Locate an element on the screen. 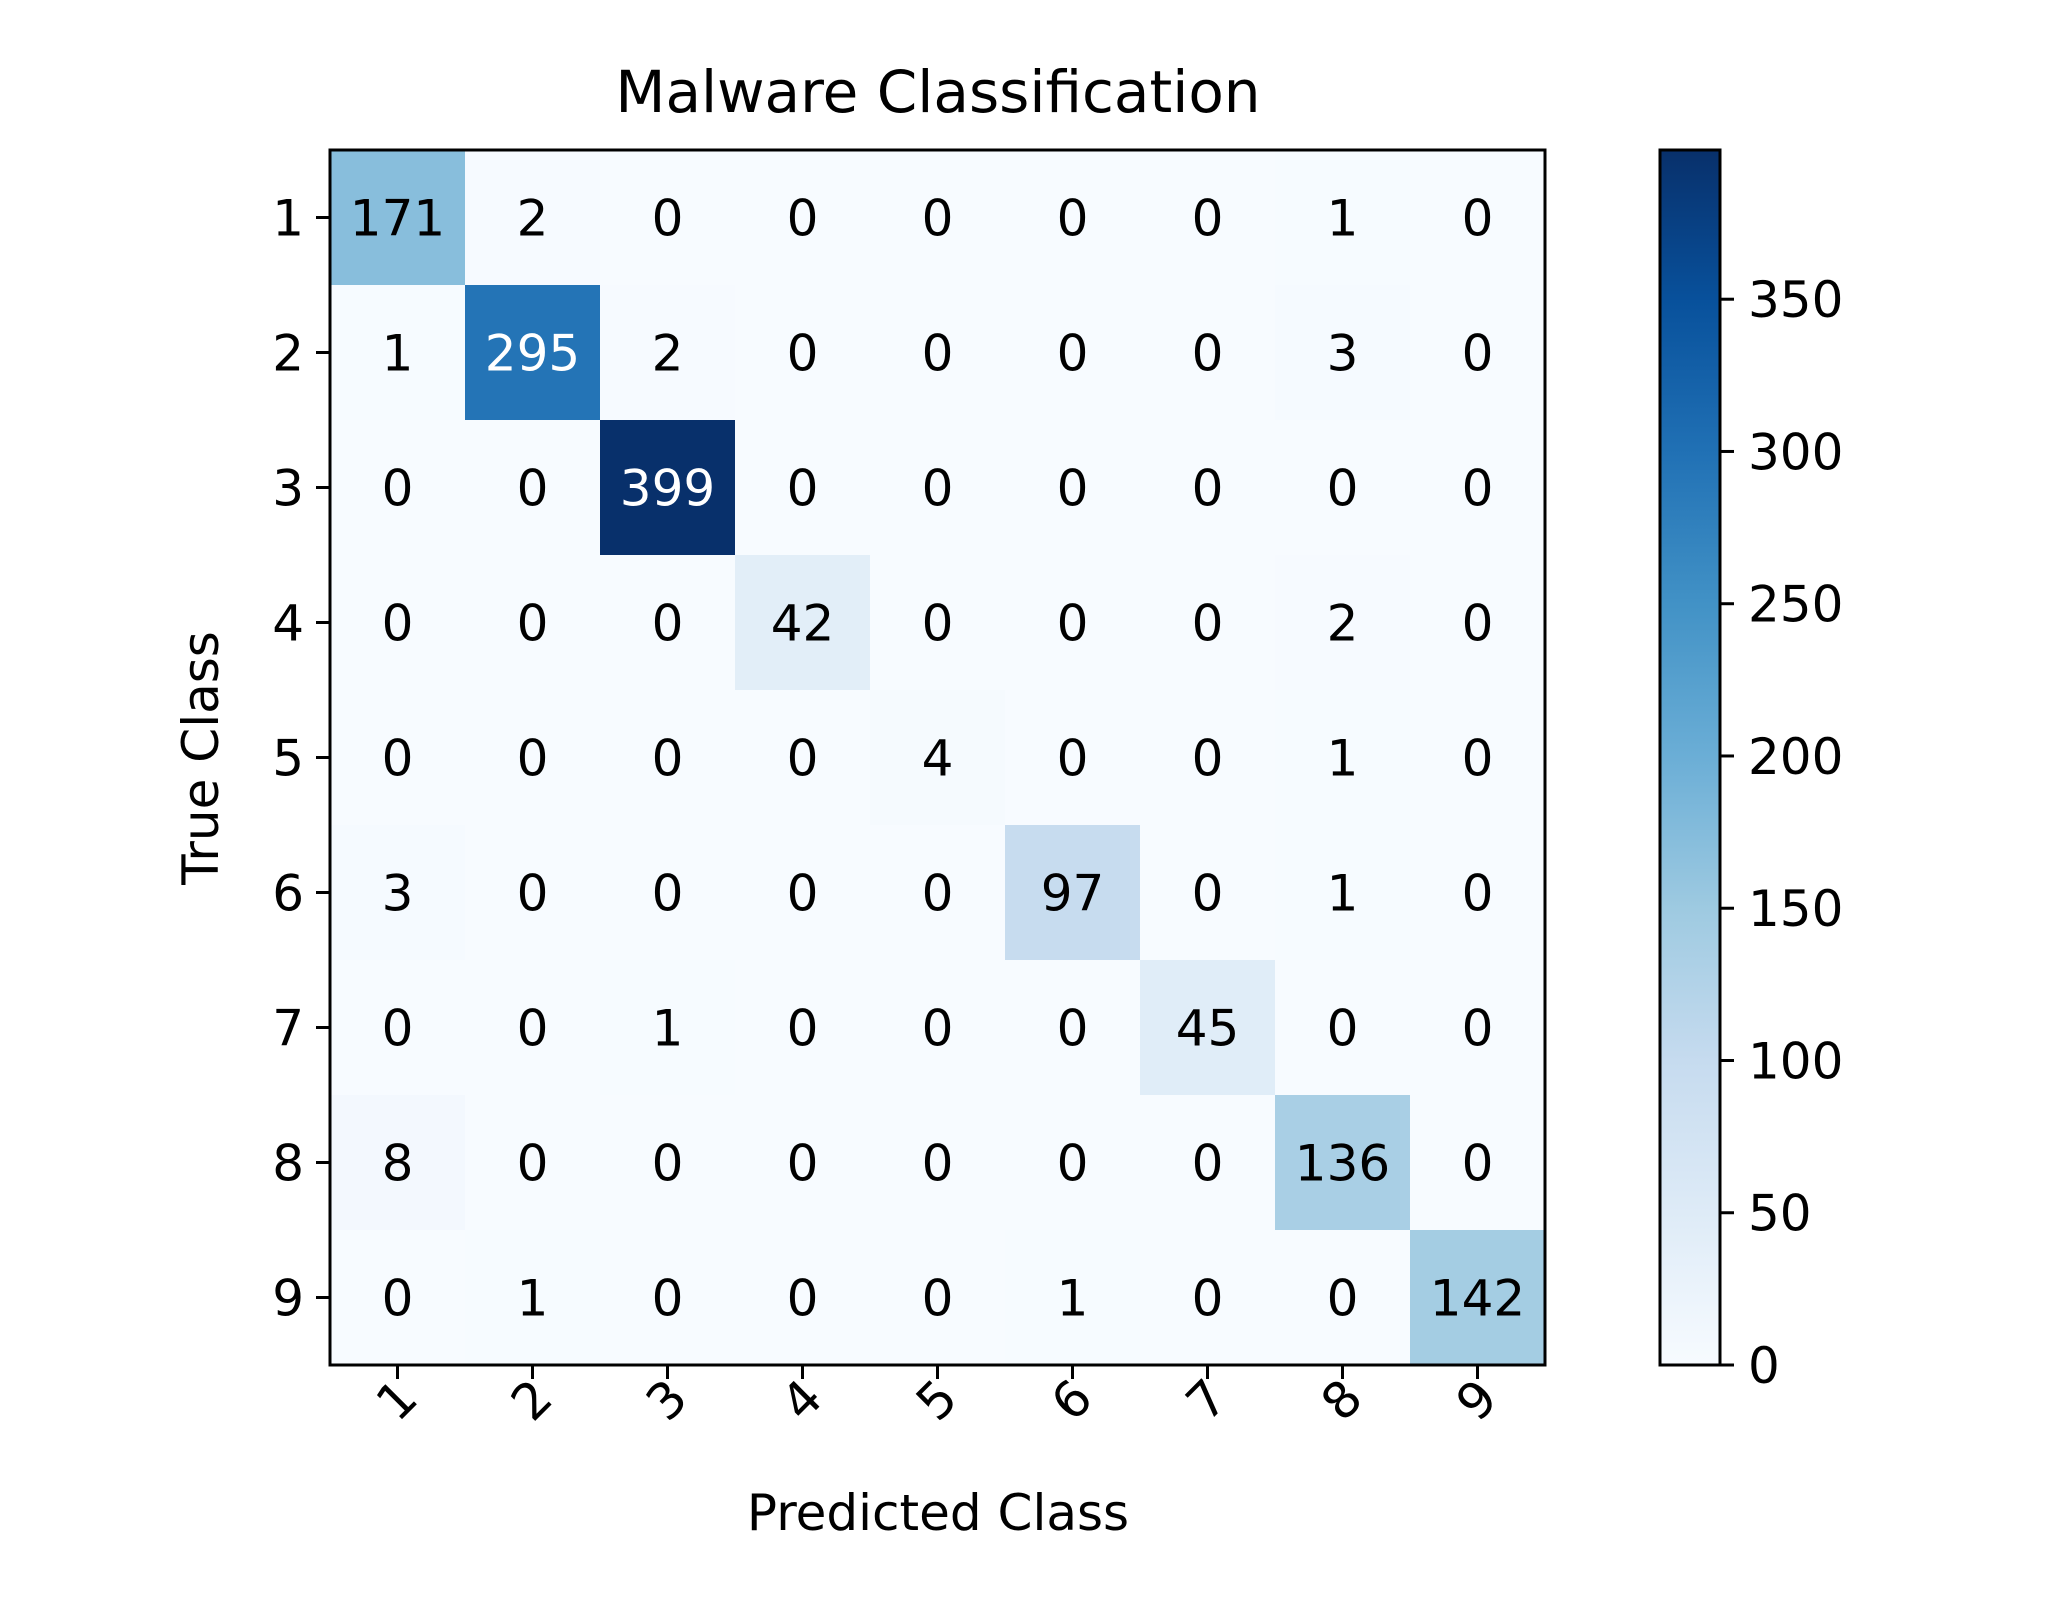 Image resolution: width=2054 pixels, height=1600 pixels. heatmap-cell-r5-c2 is located at coordinates (533, 758).